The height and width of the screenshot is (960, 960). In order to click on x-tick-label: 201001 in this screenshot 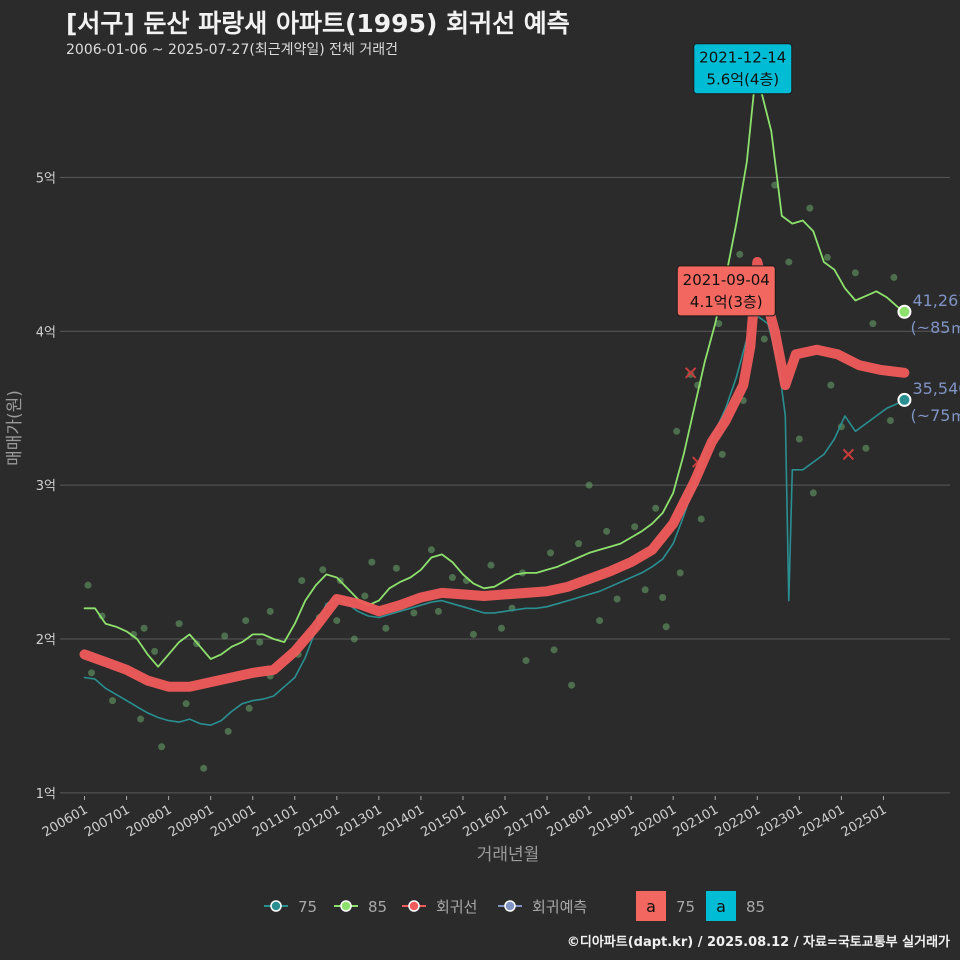, I will do `click(233, 821)`.